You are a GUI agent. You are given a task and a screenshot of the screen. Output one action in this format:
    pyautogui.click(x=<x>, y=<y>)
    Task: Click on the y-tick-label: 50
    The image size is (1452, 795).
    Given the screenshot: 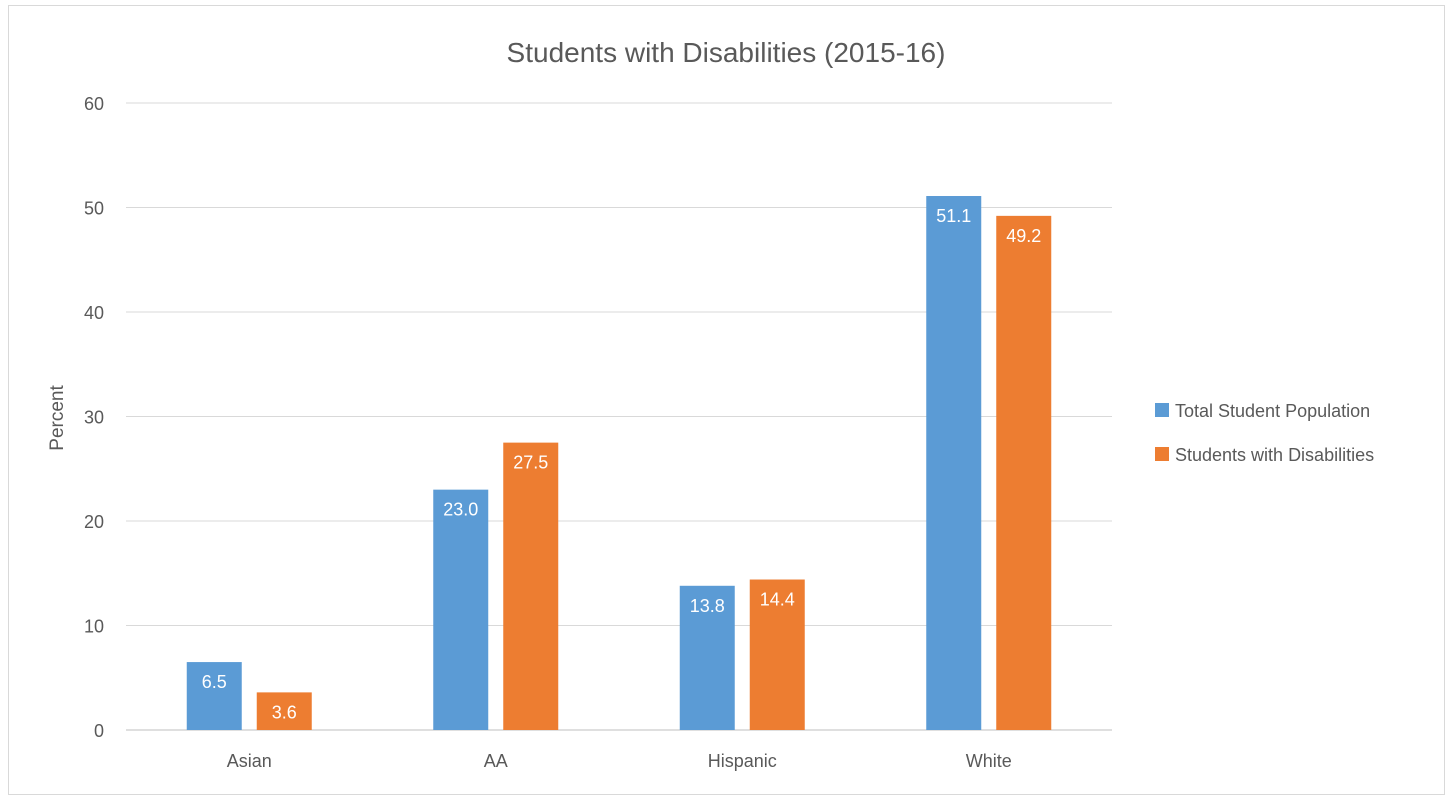 What is the action you would take?
    pyautogui.click(x=94, y=209)
    